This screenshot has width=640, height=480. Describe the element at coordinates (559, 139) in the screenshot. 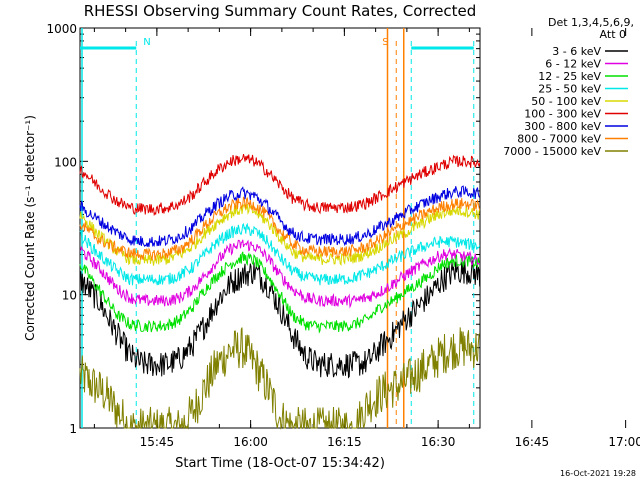

I see `legend-label: 800 - 7000 keV` at that location.